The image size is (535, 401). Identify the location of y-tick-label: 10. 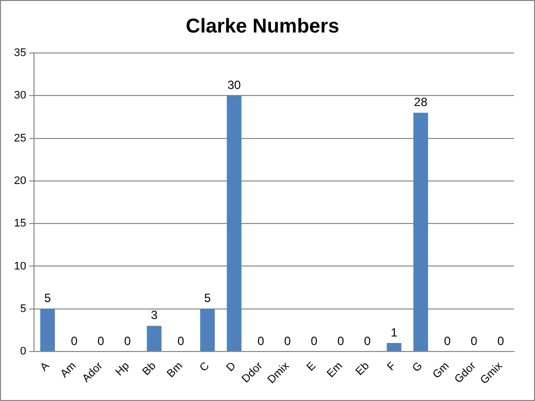
(20, 266).